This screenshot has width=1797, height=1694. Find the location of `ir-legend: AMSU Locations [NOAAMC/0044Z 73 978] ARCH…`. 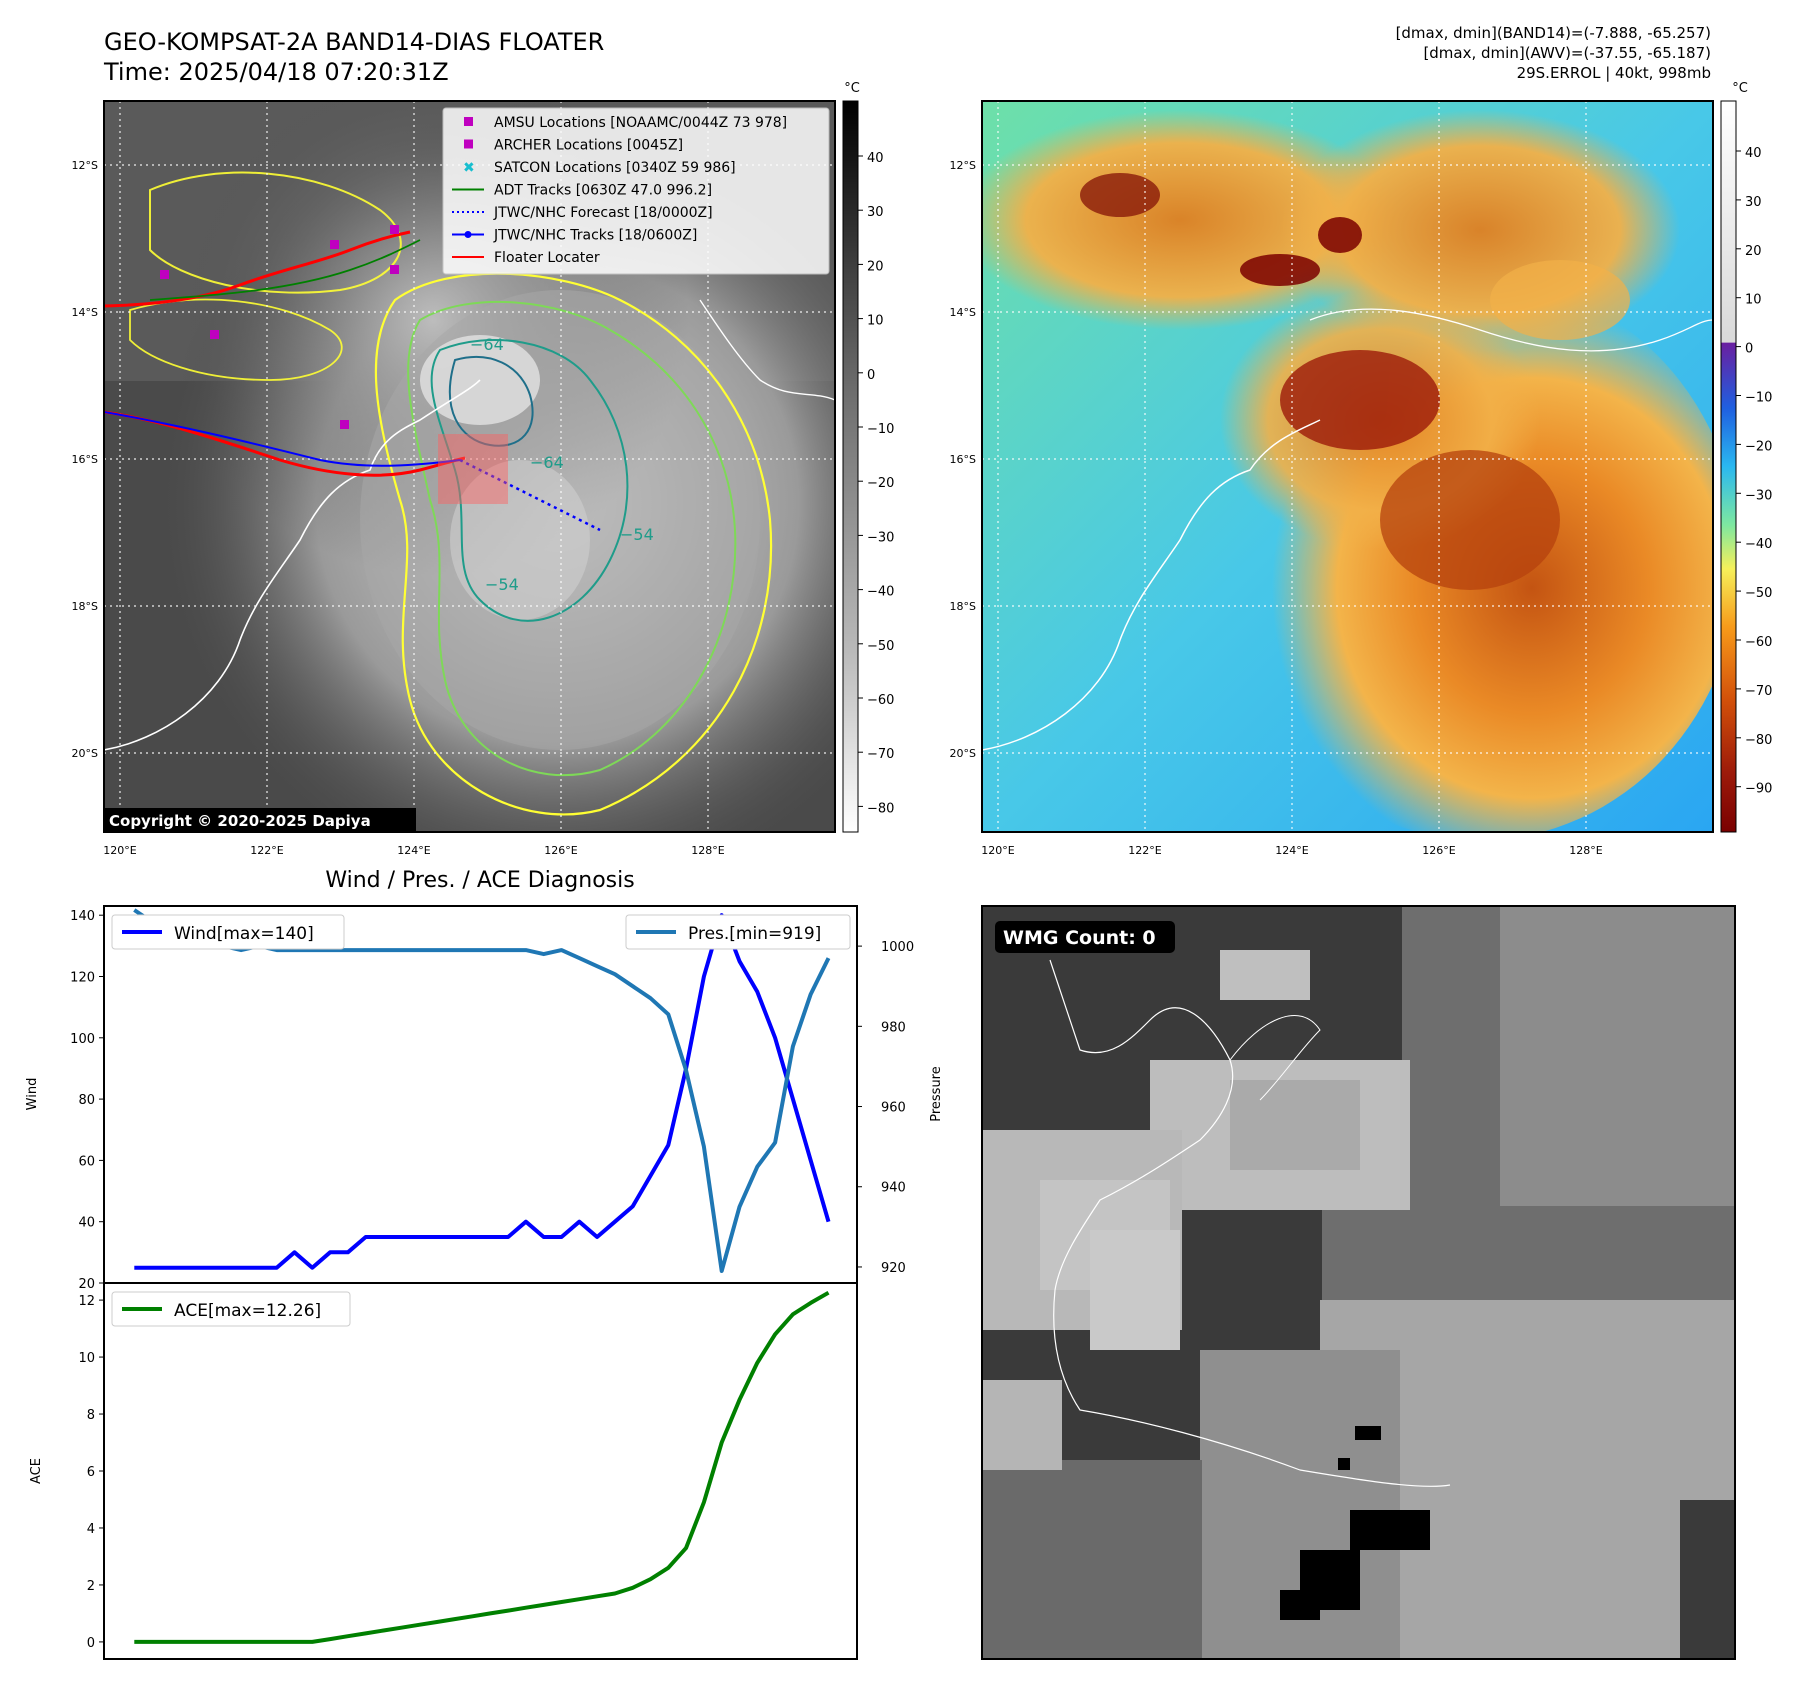

ir-legend: AMSU Locations [NOAAMC/0044Z 73 978] ARCH… is located at coordinates (636, 191).